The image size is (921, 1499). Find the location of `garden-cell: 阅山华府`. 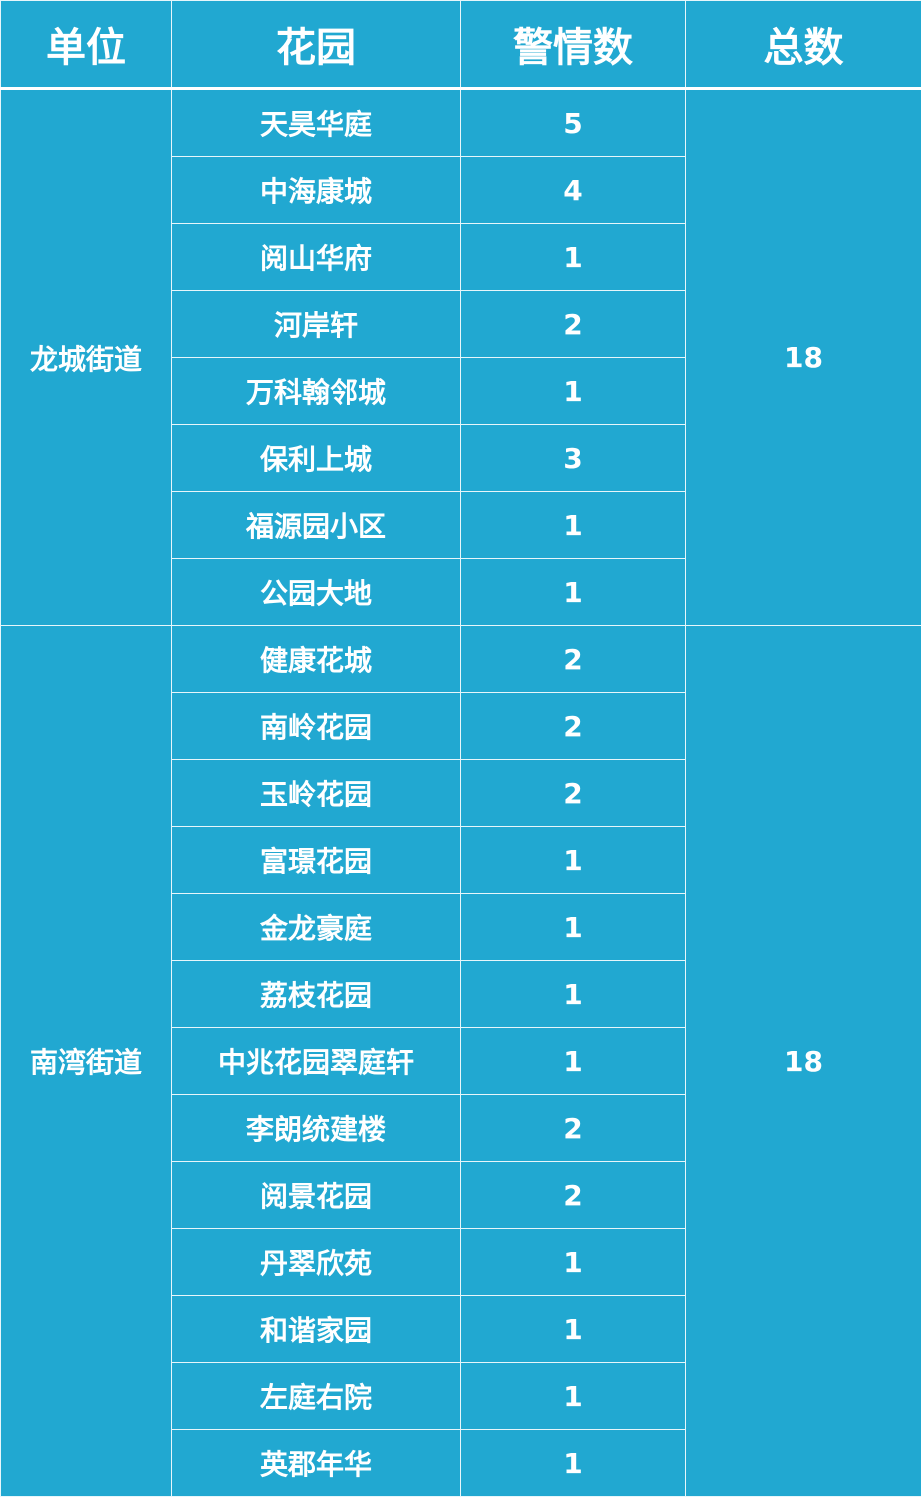

garden-cell: 阅山华府 is located at coordinates (316, 257).